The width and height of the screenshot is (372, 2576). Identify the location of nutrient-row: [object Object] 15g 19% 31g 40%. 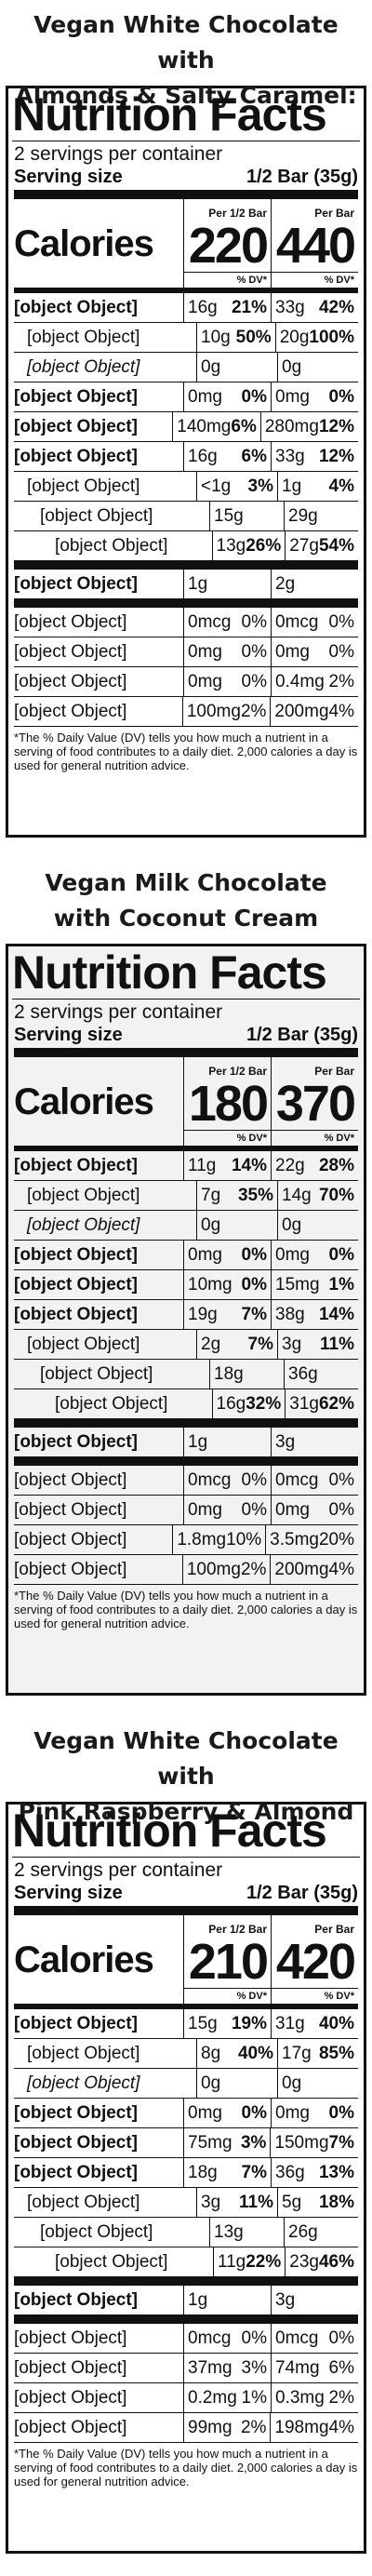
(186, 2024).